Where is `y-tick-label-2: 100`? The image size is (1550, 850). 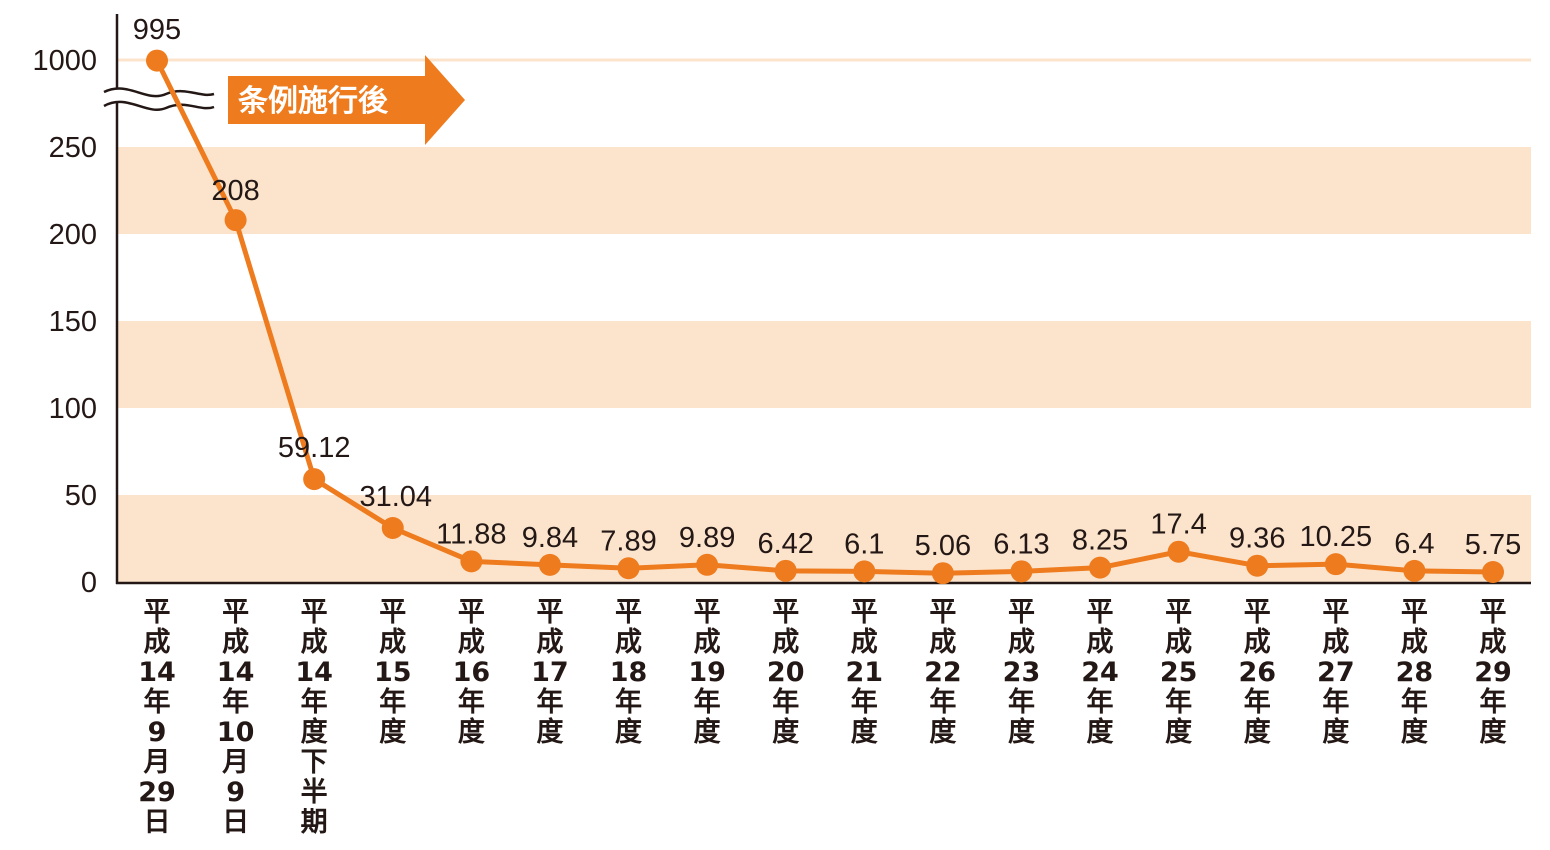
y-tick-label-2: 100 is located at coordinates (73, 409).